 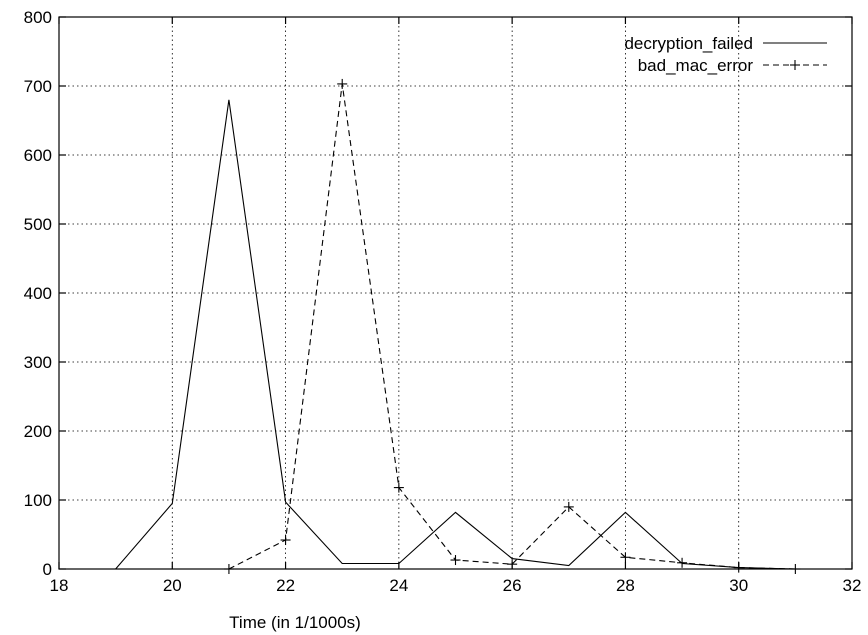 I want to click on x-tick-label: 22, so click(x=285, y=585).